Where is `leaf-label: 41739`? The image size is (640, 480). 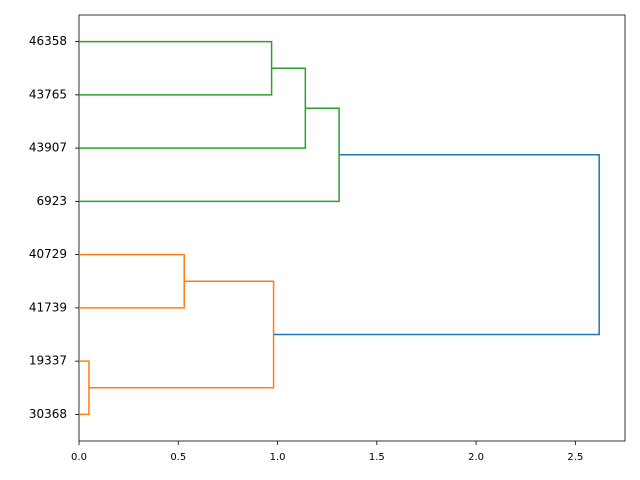
leaf-label: 41739 is located at coordinates (48, 307).